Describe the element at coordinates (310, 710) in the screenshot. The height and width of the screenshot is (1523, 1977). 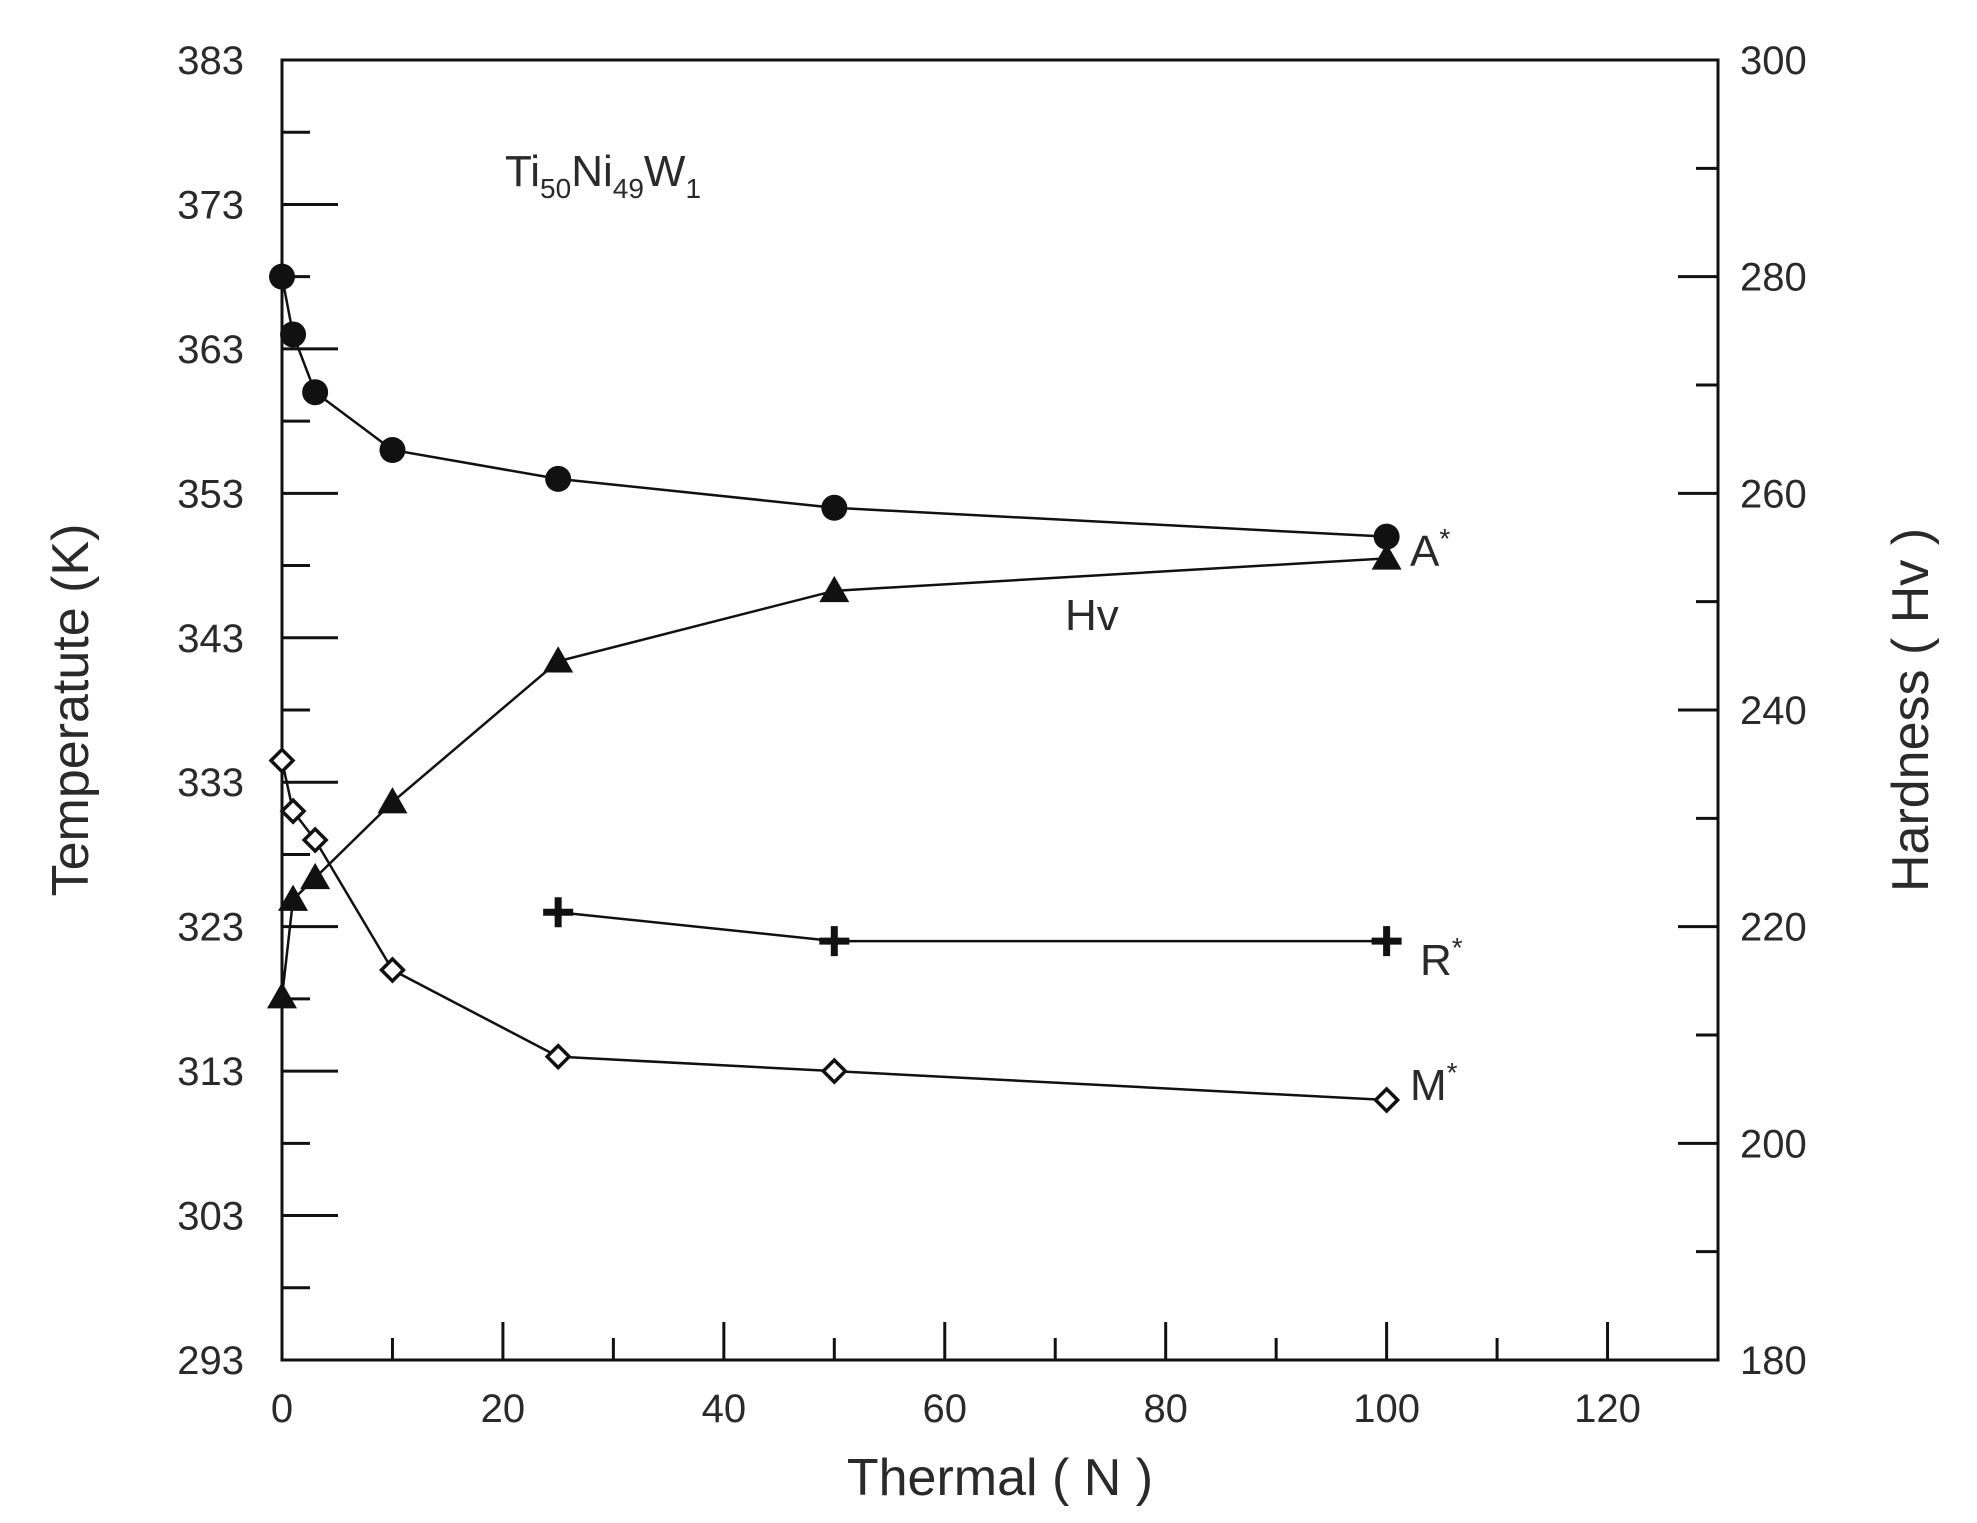
I see `y-left-axis-ticks` at that location.